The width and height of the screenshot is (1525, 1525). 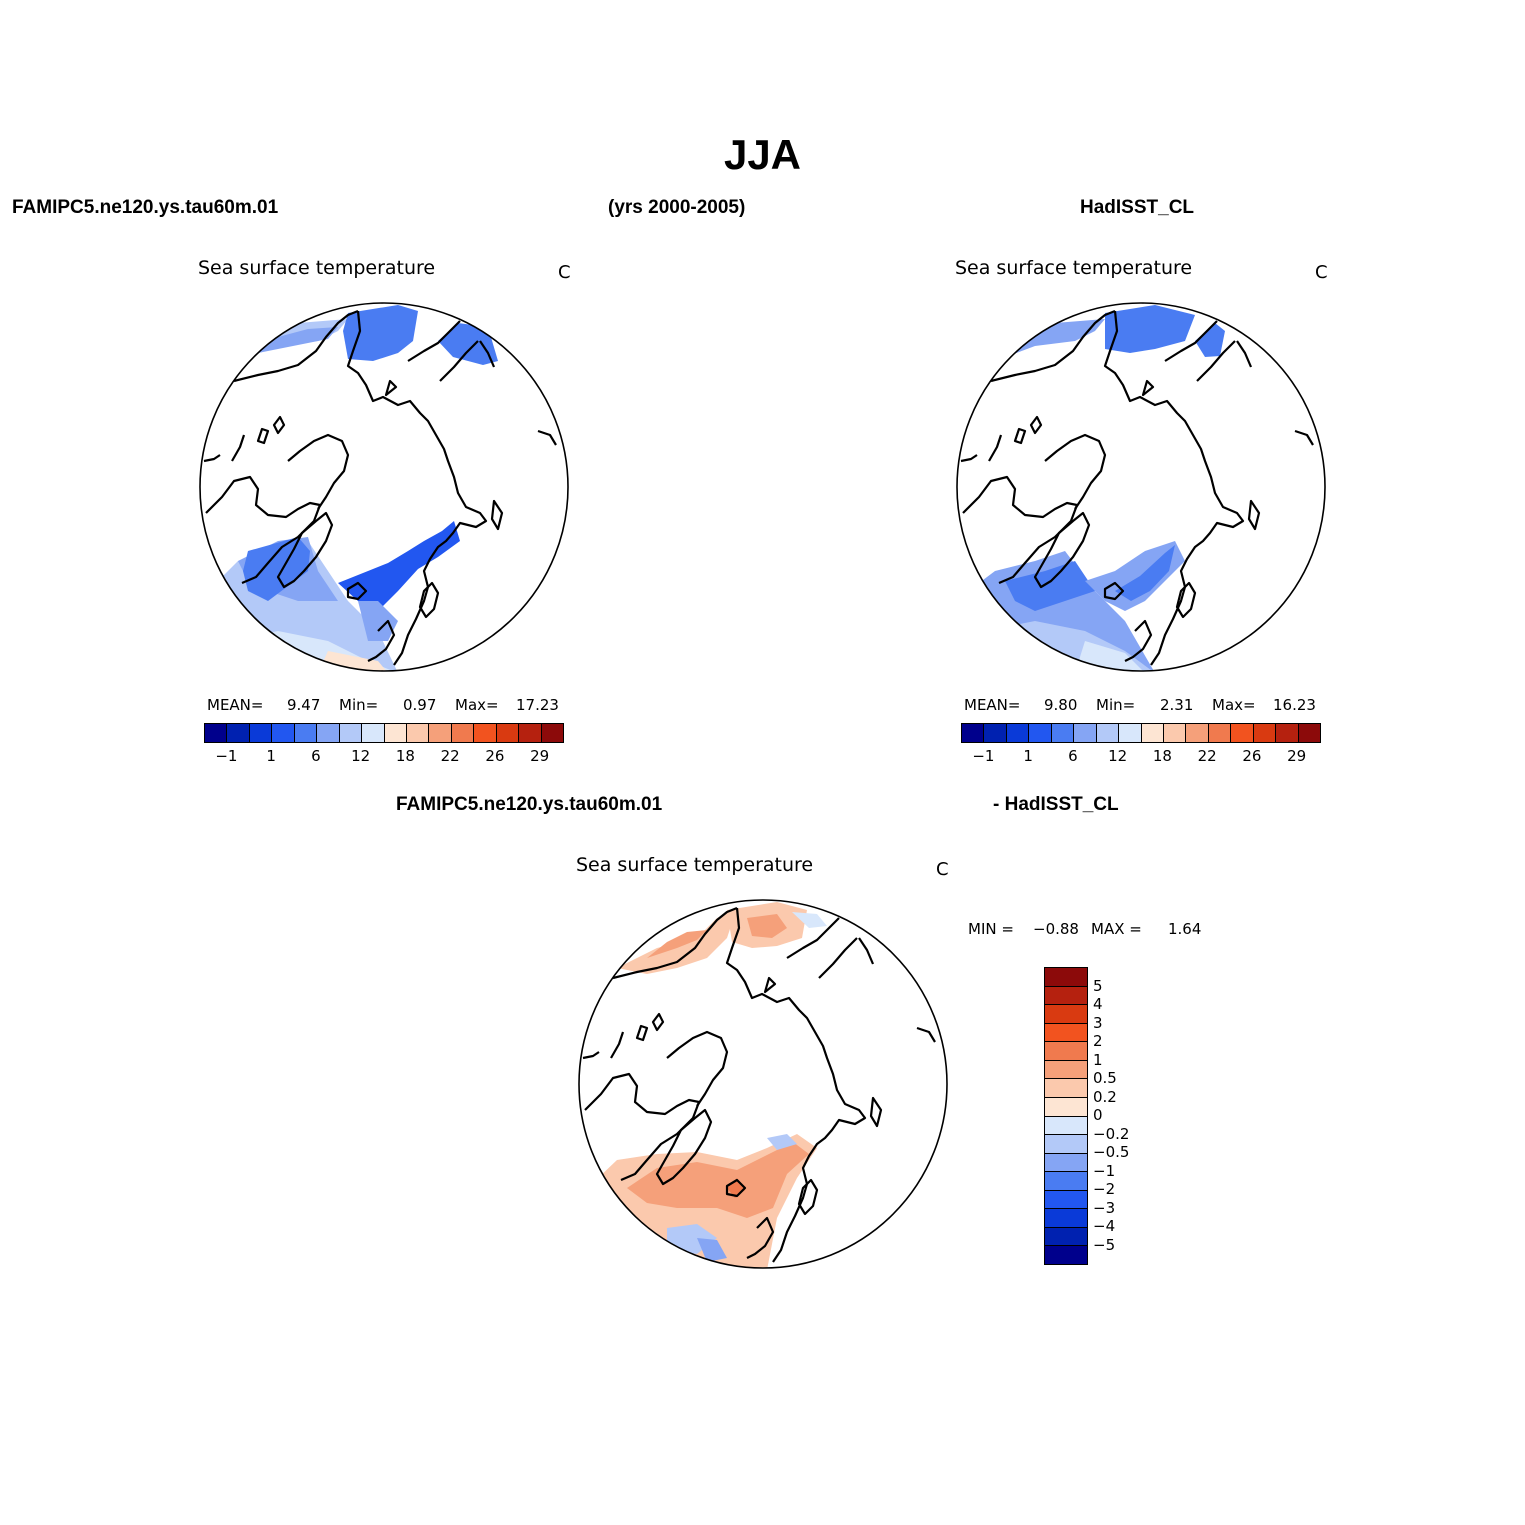 I want to click on model-case-header: FAMIPC5.ne120.ys.tau60m.01, so click(x=145, y=207).